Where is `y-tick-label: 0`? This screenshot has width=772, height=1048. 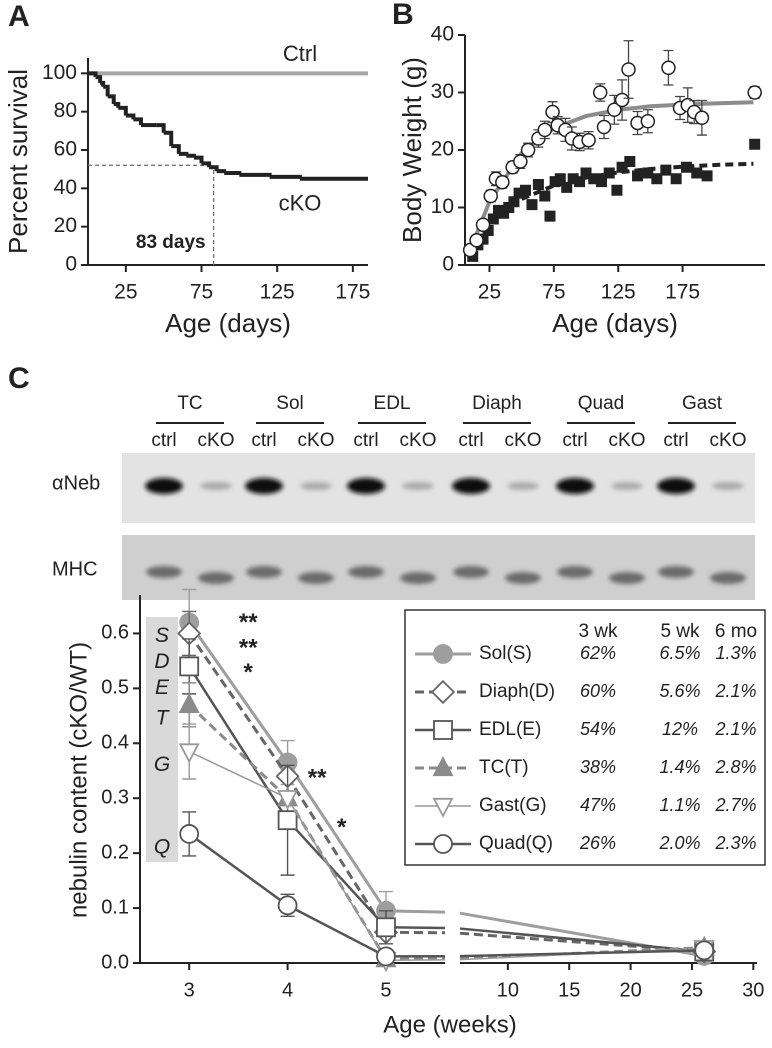 y-tick-label: 0 is located at coordinates (448, 264).